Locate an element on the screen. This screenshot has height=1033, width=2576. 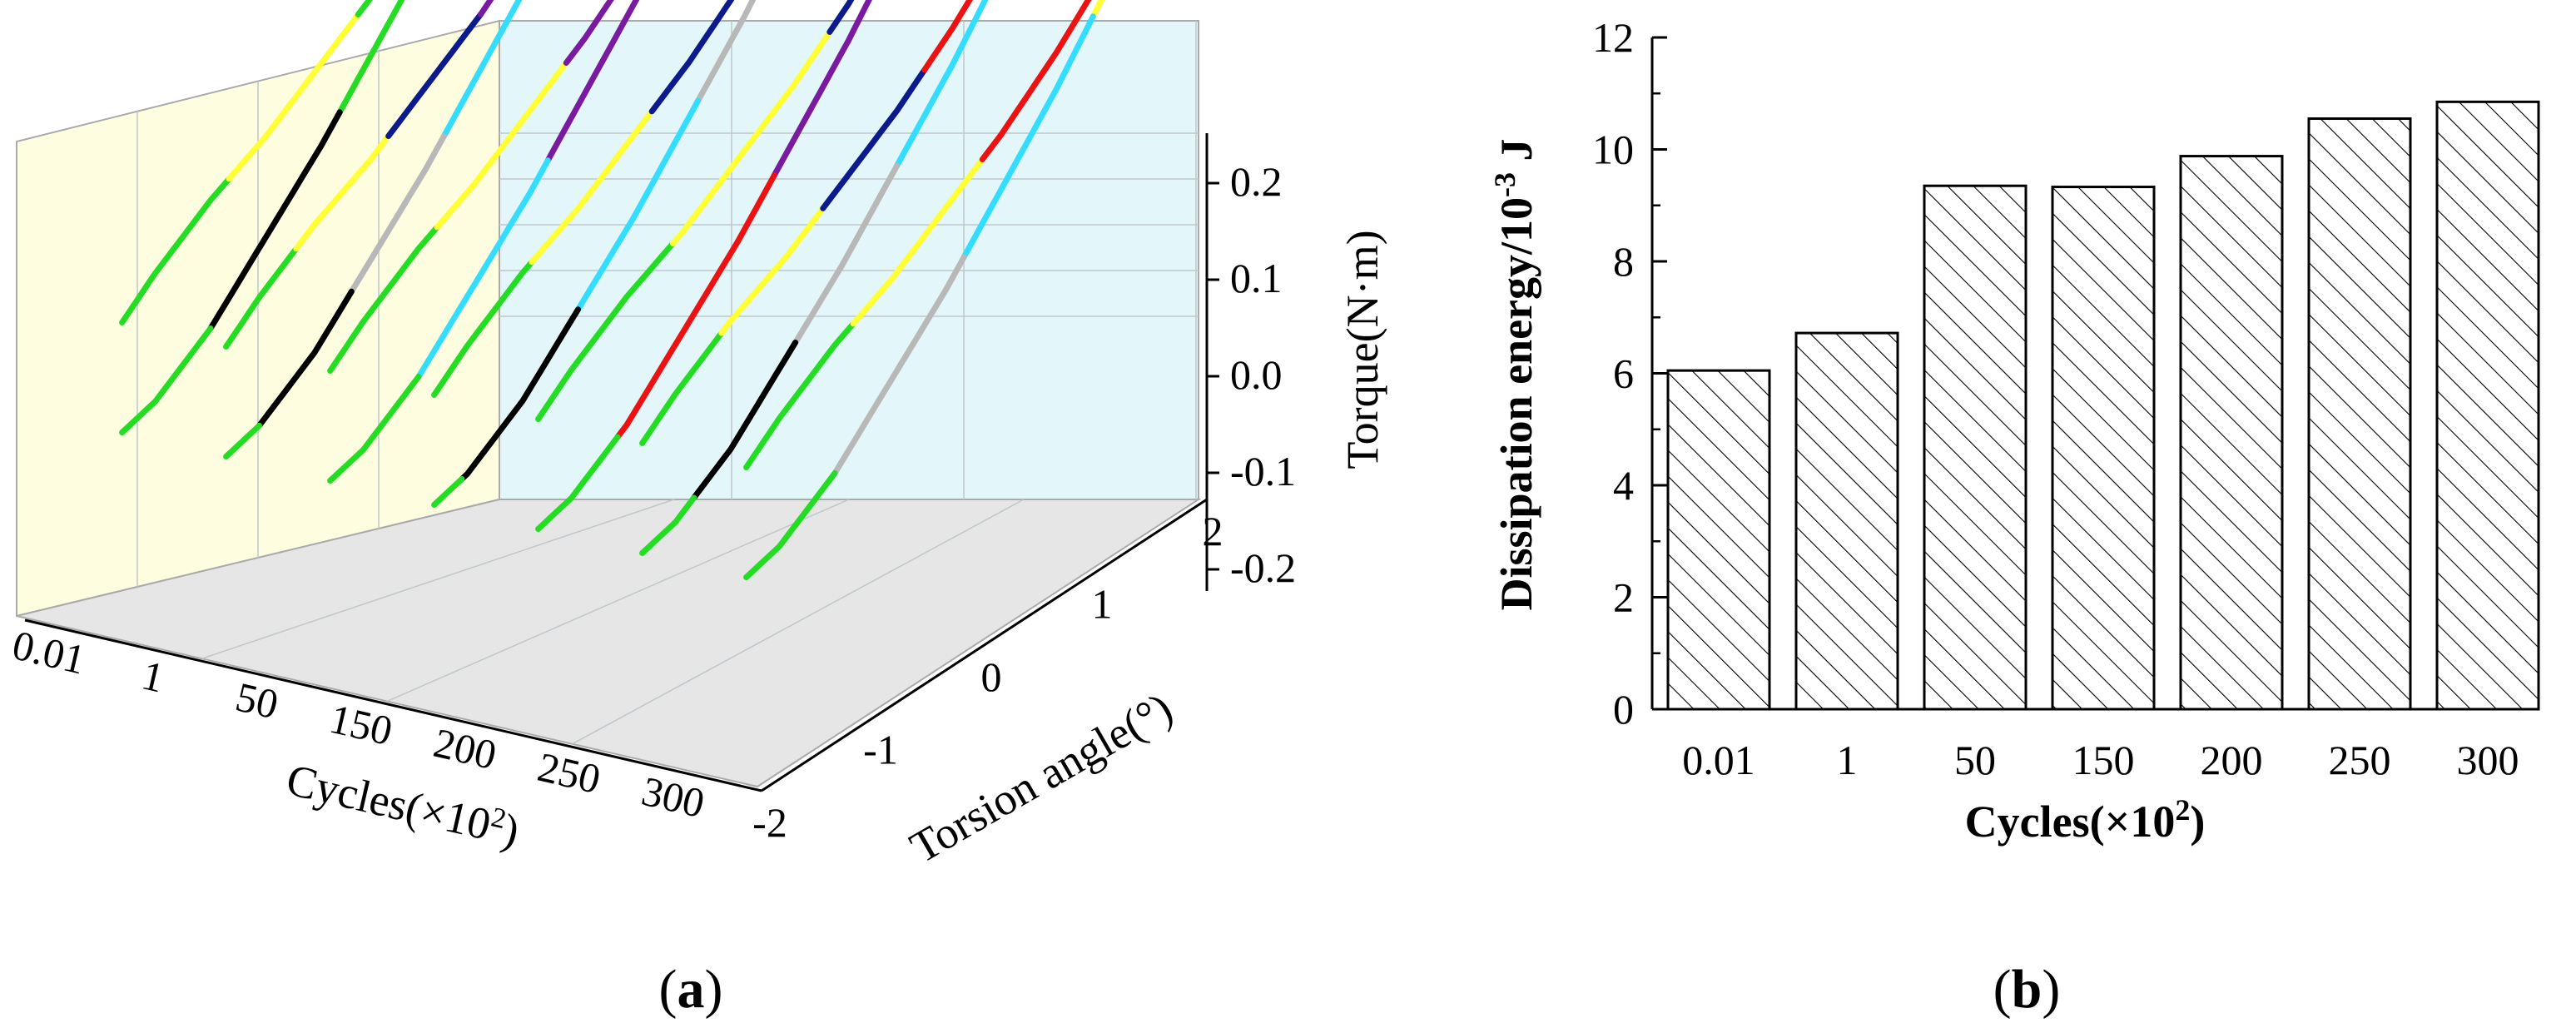
bar-x-tick-label: 50 is located at coordinates (1975, 760).